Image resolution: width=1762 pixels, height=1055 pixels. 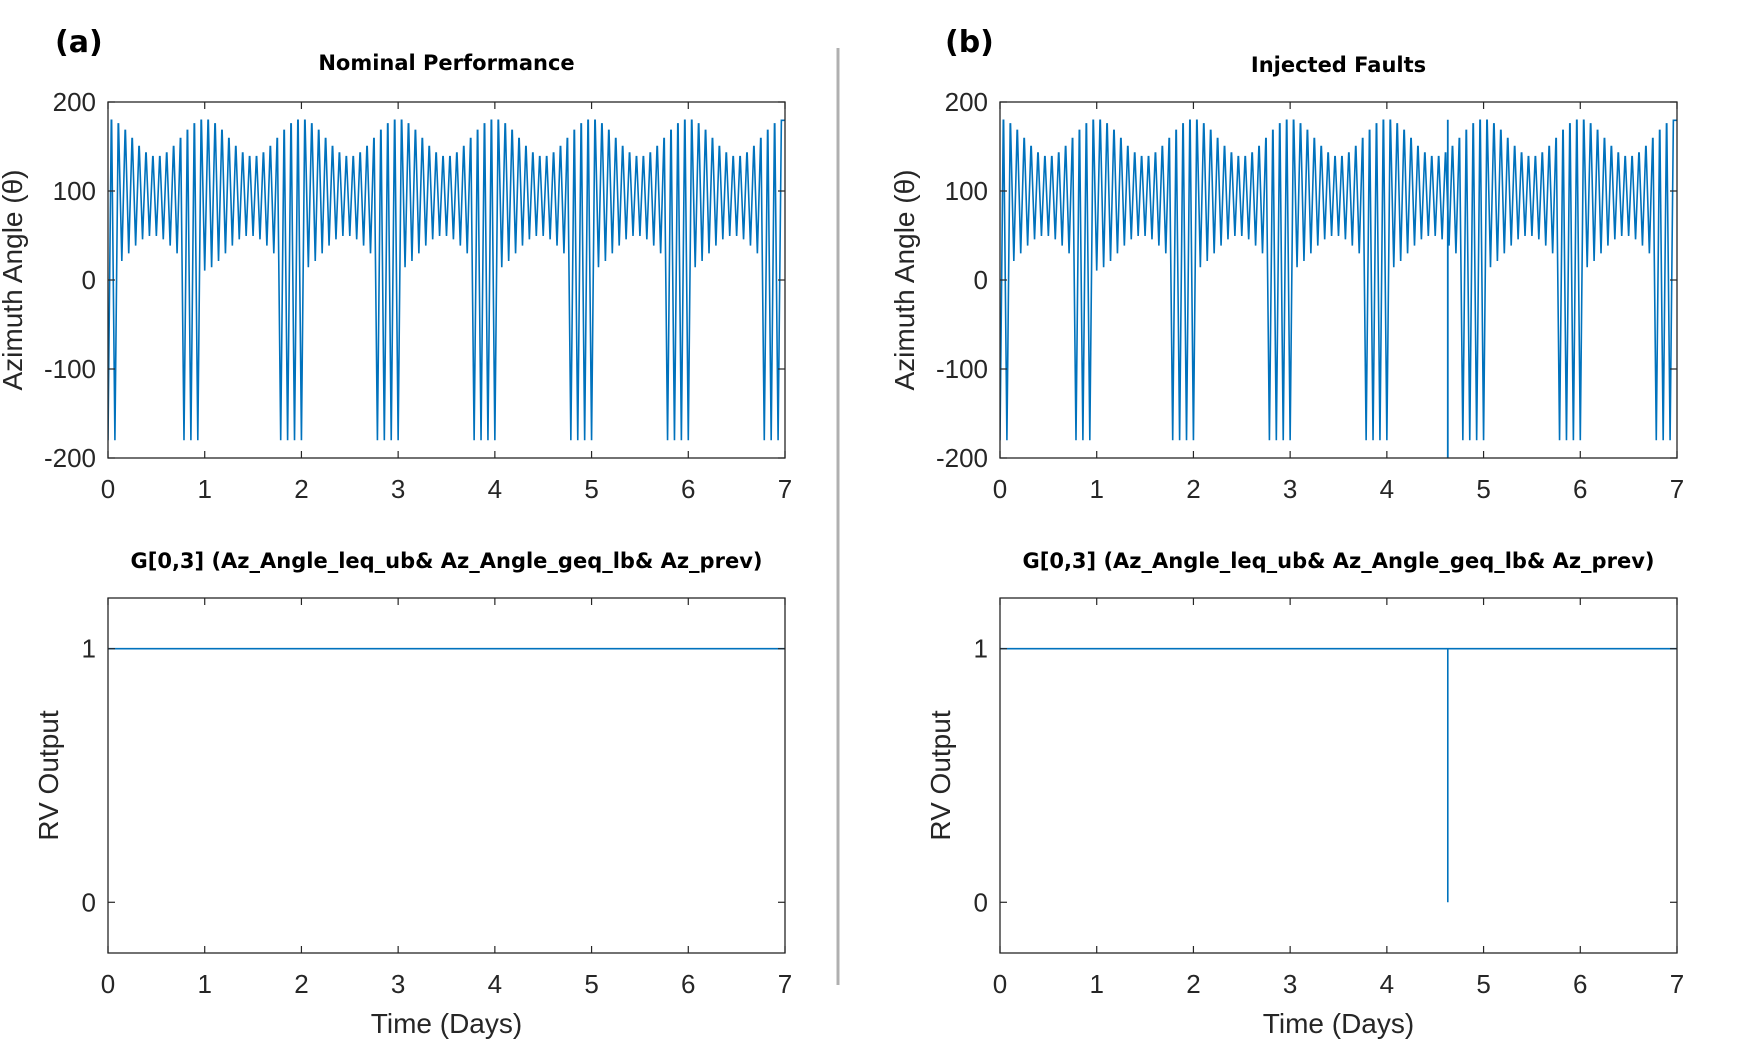 I want to click on chart-title: Injected Faults, so click(x=1338, y=65).